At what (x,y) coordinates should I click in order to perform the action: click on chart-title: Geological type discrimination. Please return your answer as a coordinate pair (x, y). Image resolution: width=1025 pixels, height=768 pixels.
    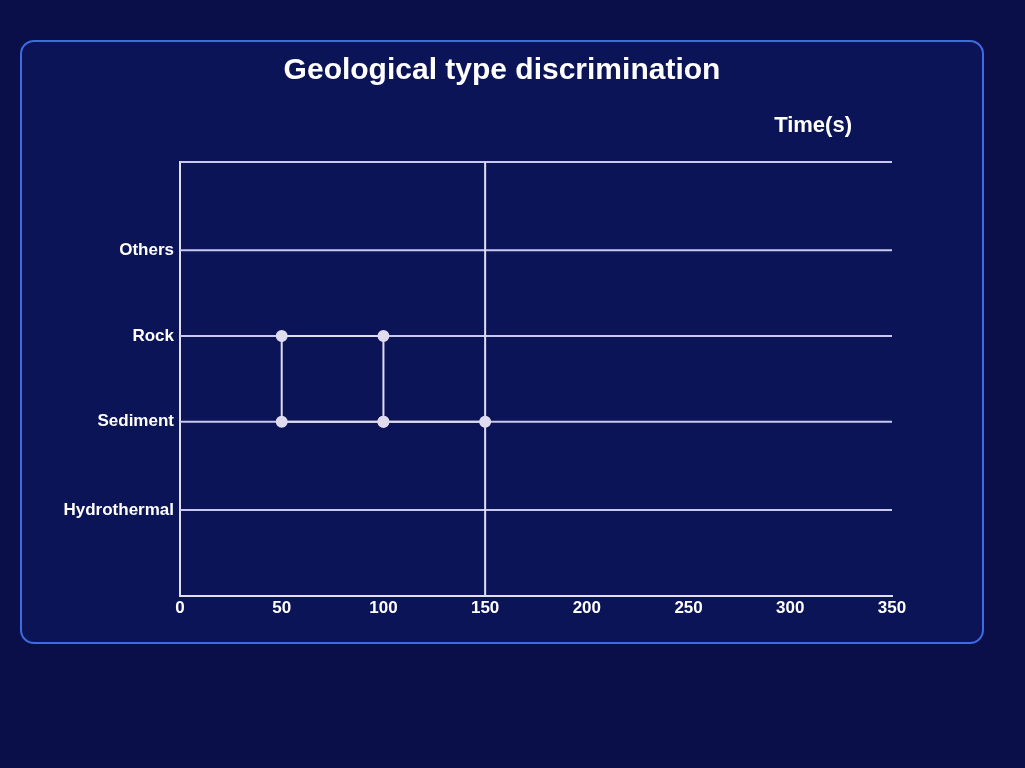
    Looking at the image, I should click on (502, 69).